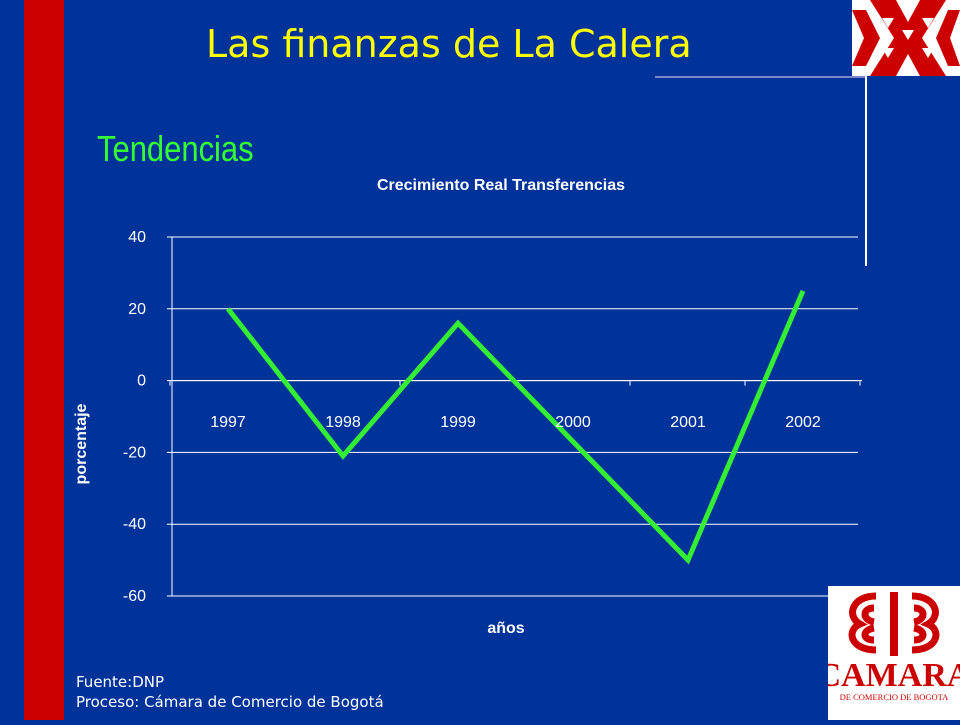 The width and height of the screenshot is (960, 725). I want to click on slide-title: Las finanzas de La Calera, so click(449, 44).